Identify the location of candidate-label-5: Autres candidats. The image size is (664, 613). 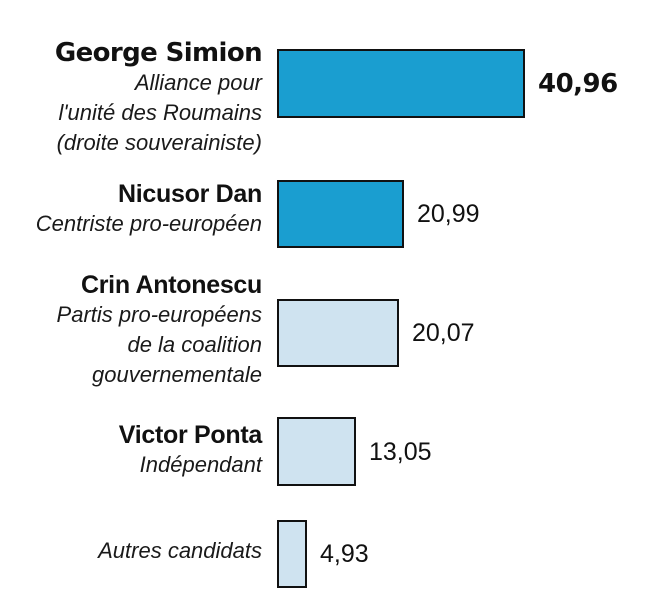
(180, 551).